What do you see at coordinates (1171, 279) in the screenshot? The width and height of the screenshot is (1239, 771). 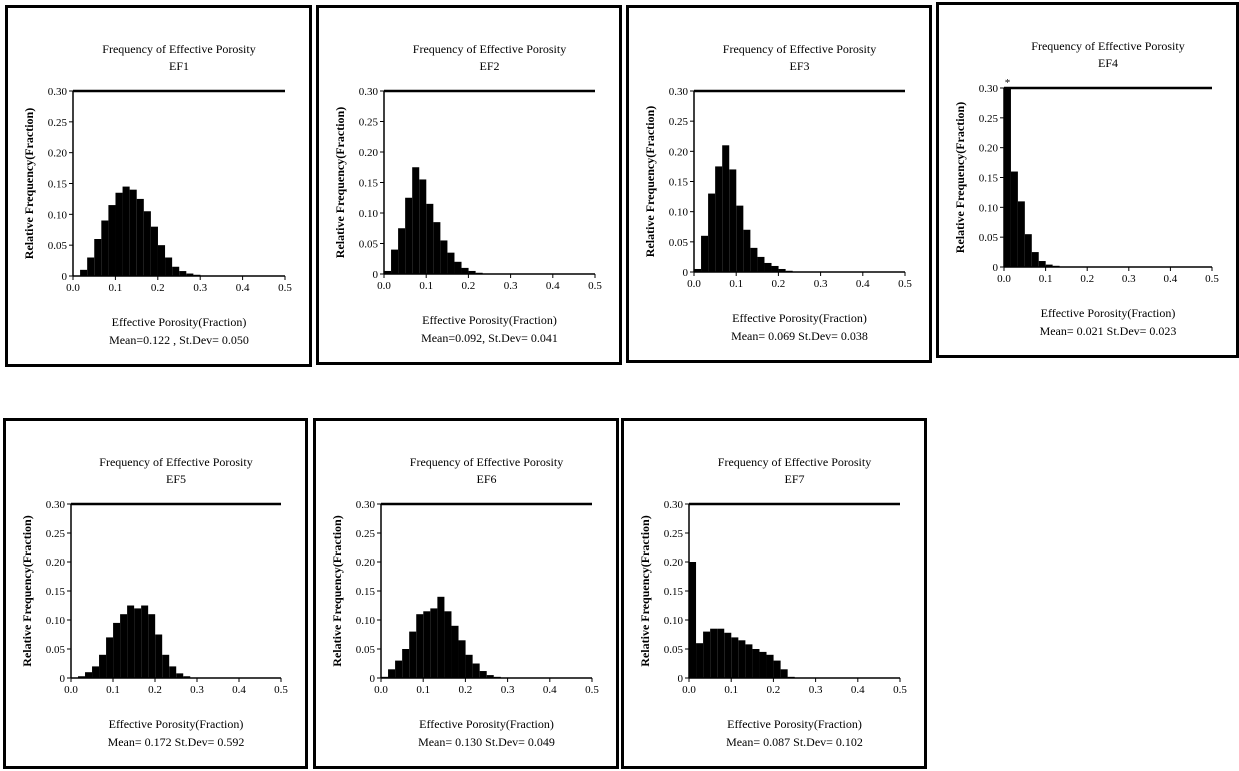 I see `x-tick-label: 0.4` at bounding box center [1171, 279].